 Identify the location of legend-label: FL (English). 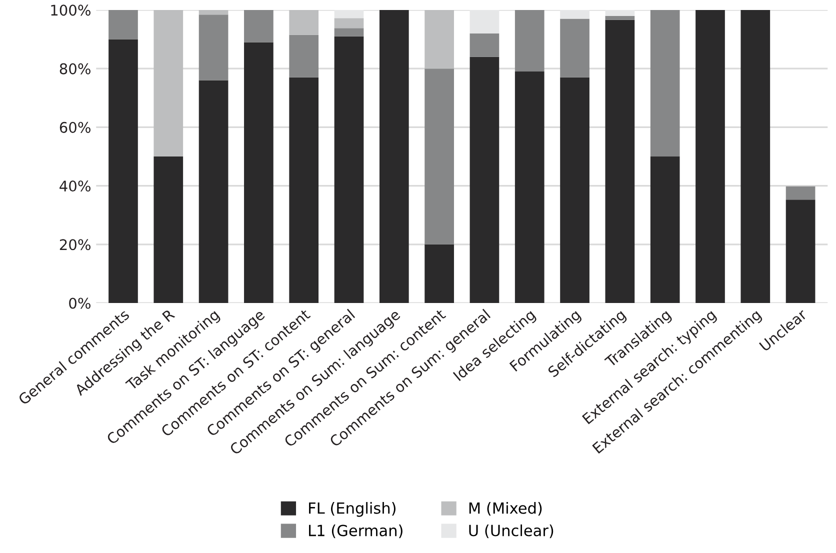
(352, 509).